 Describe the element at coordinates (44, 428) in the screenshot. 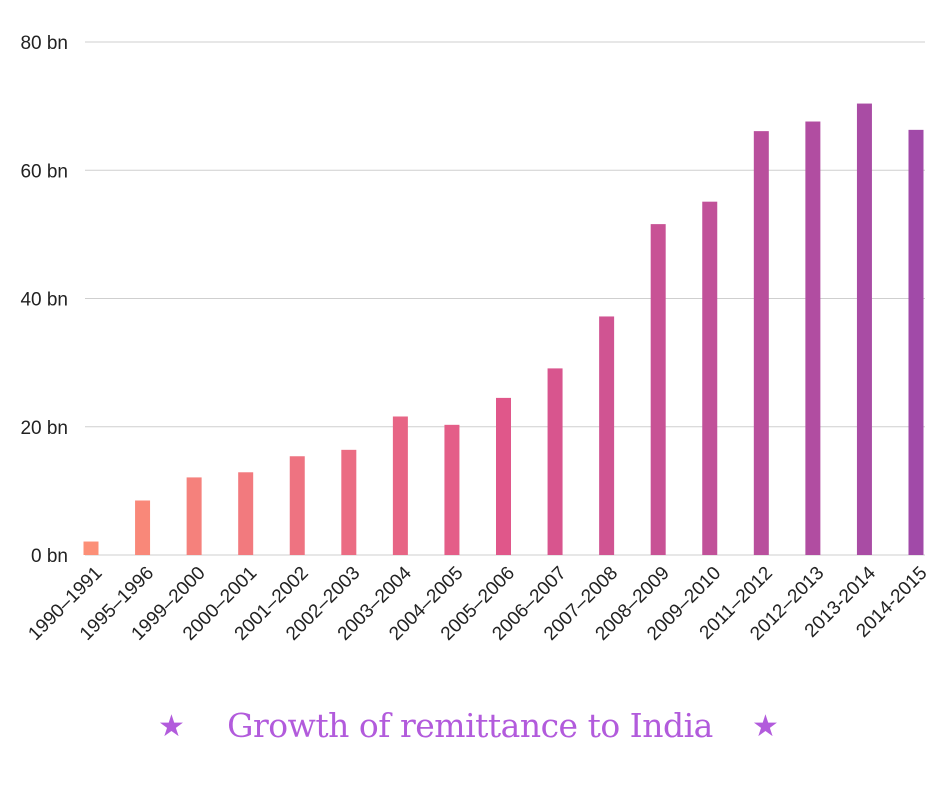

I see `y-tick-label: 20 bn` at that location.